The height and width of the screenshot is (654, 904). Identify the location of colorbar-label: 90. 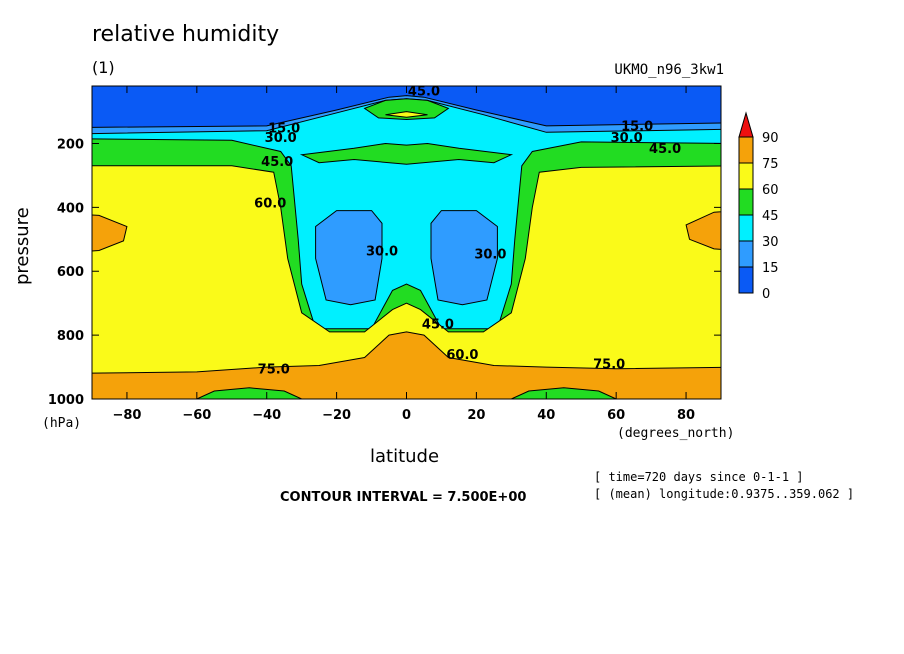
(770, 138).